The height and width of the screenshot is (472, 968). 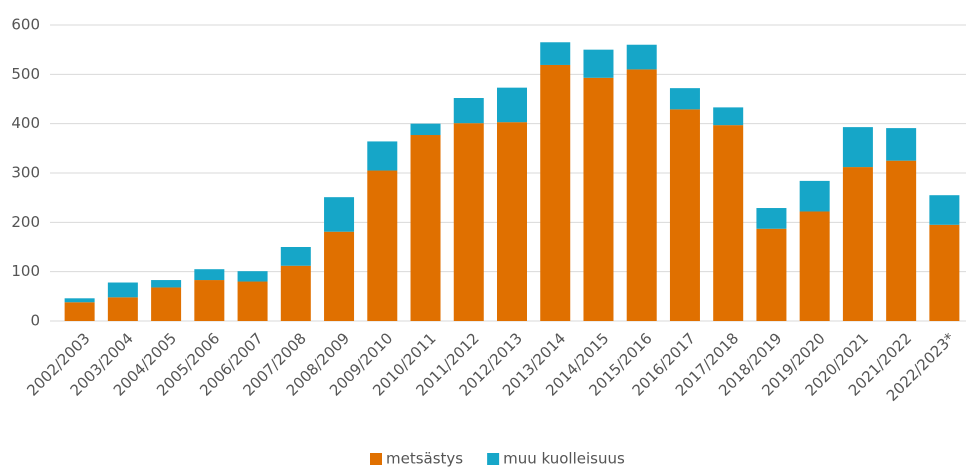 What do you see at coordinates (25, 271) in the screenshot?
I see `y-tick-label: 100` at bounding box center [25, 271].